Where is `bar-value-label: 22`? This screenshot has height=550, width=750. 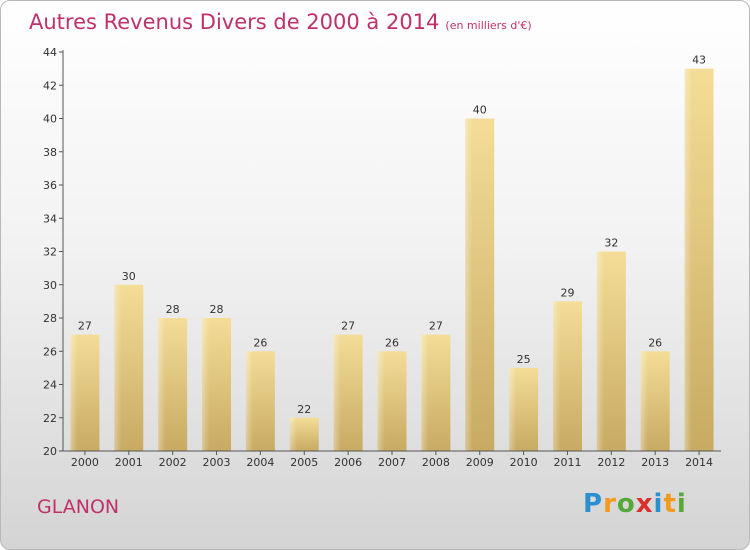
bar-value-label: 22 is located at coordinates (304, 409).